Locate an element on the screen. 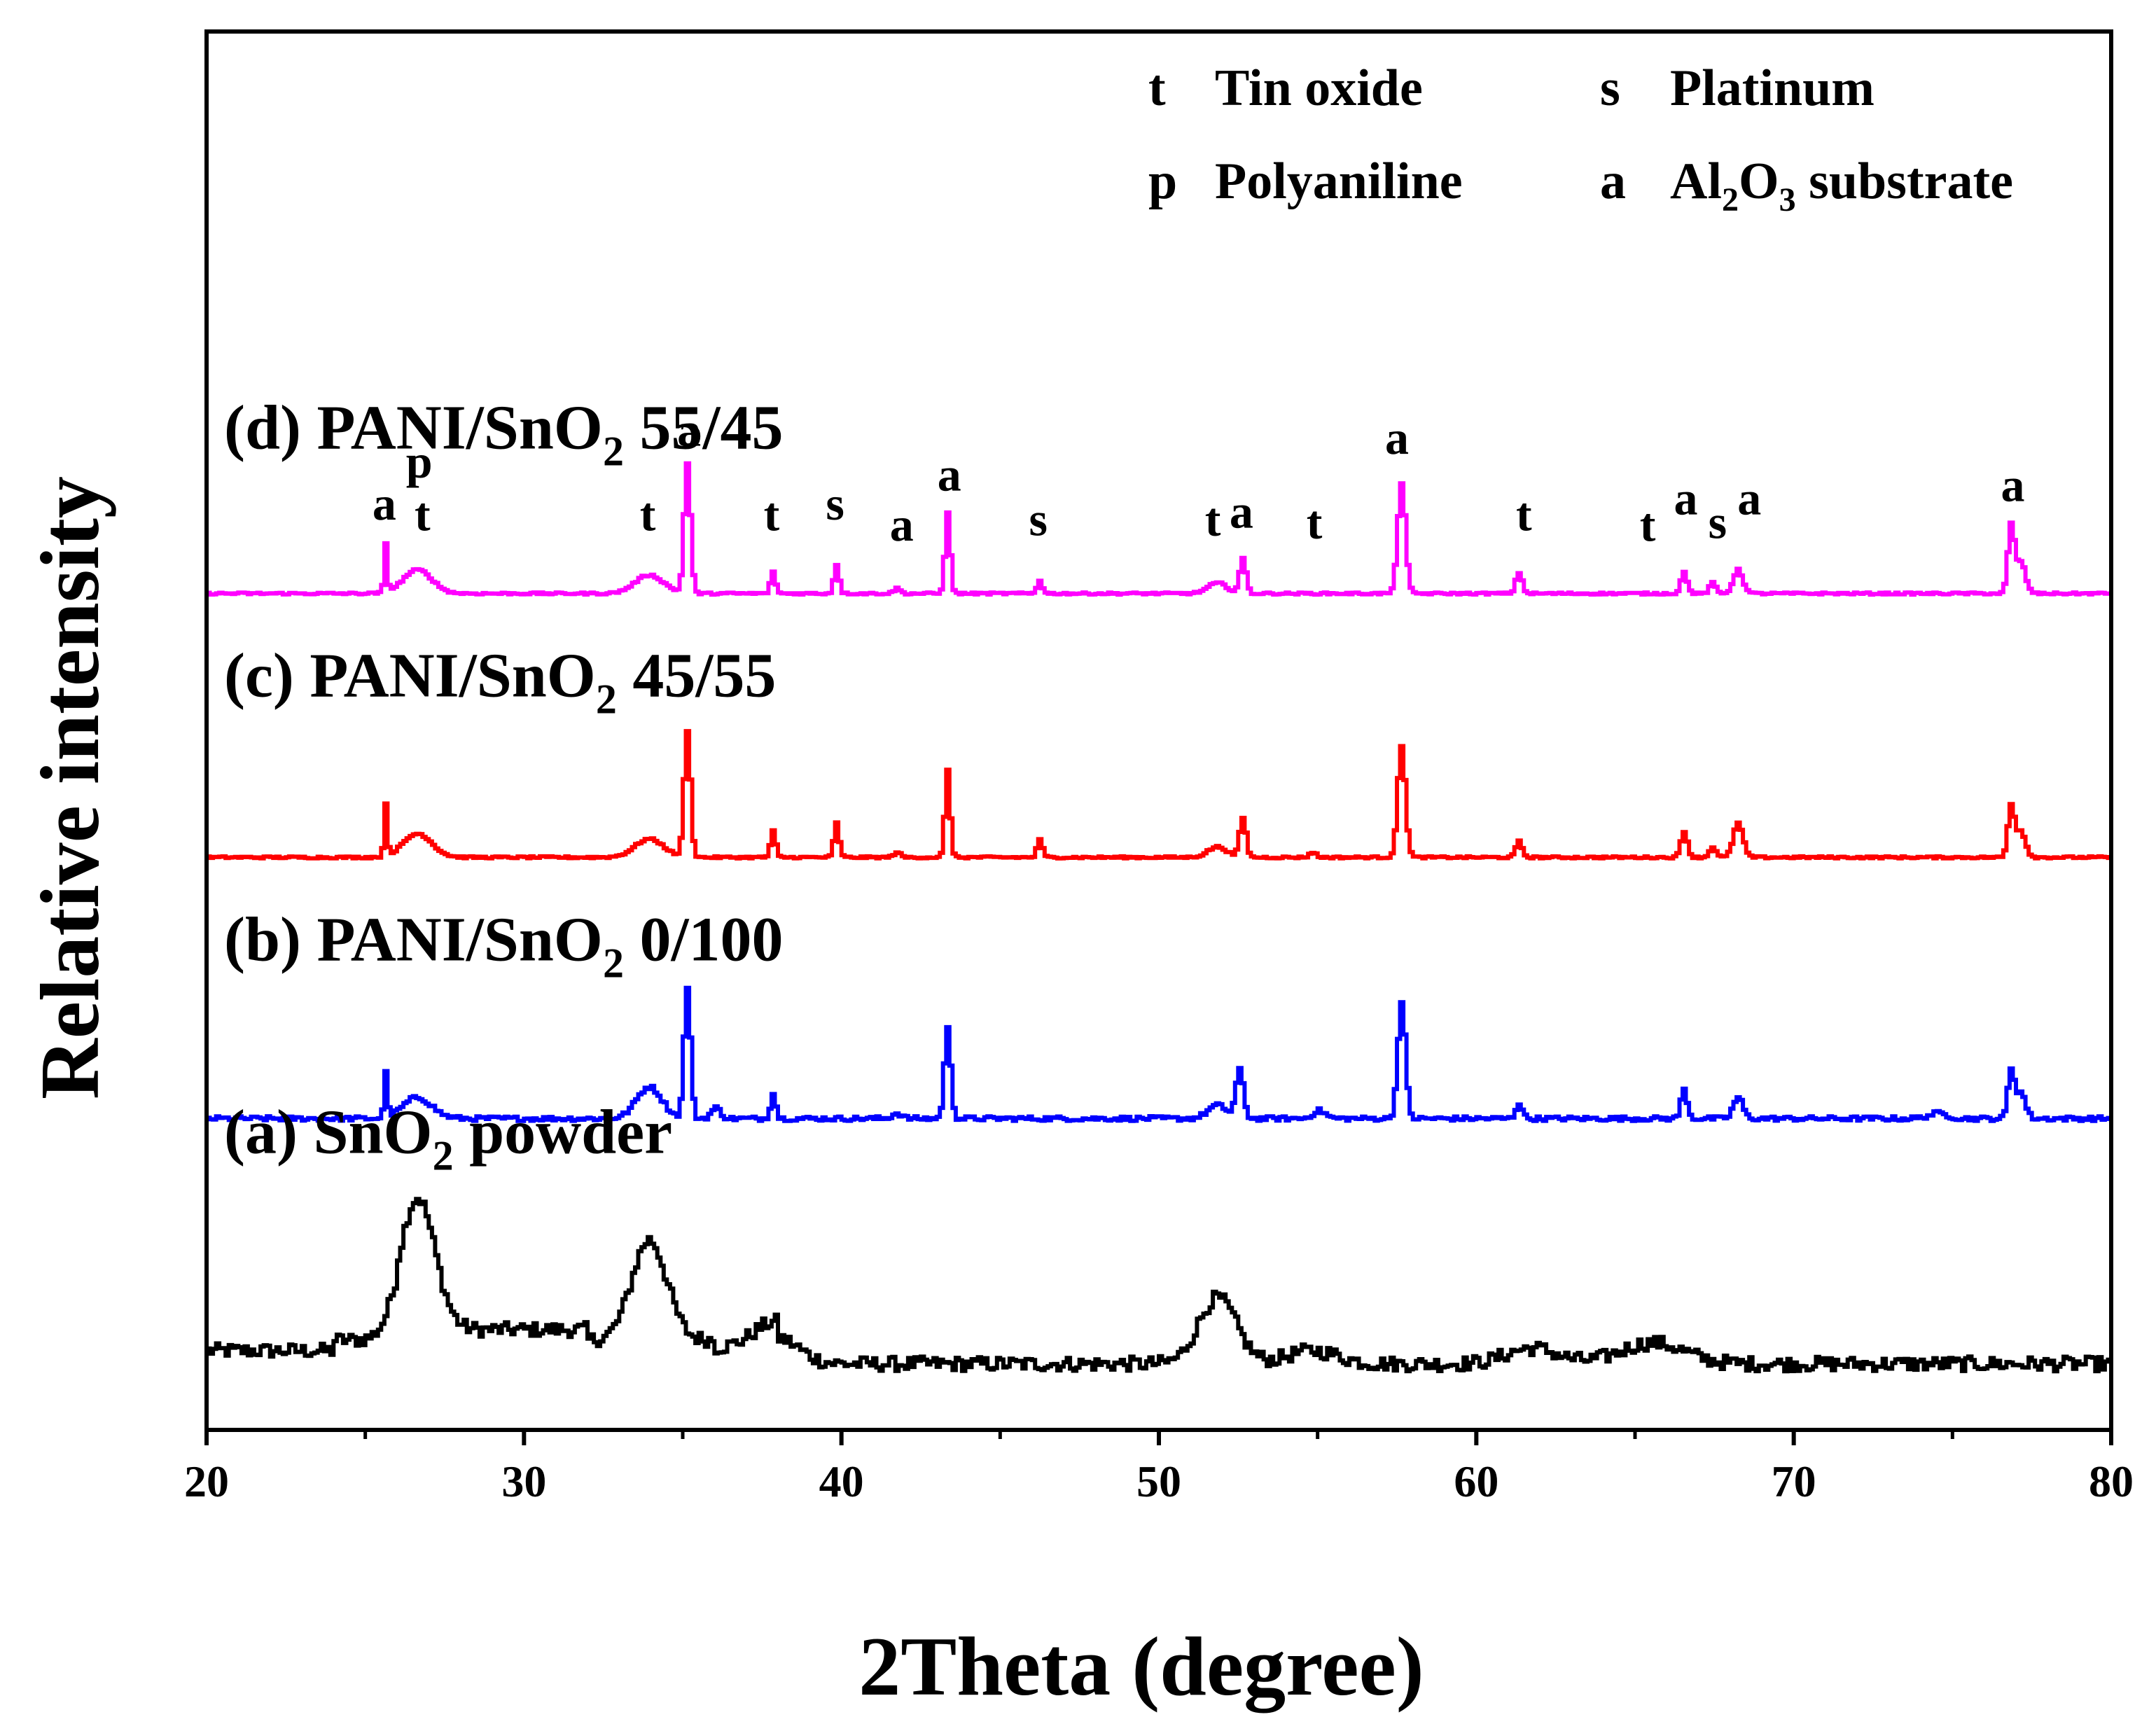 This screenshot has height=1717, width=2156. legend-text-al2o3: Al2O3 substrate is located at coordinates (1841, 185).